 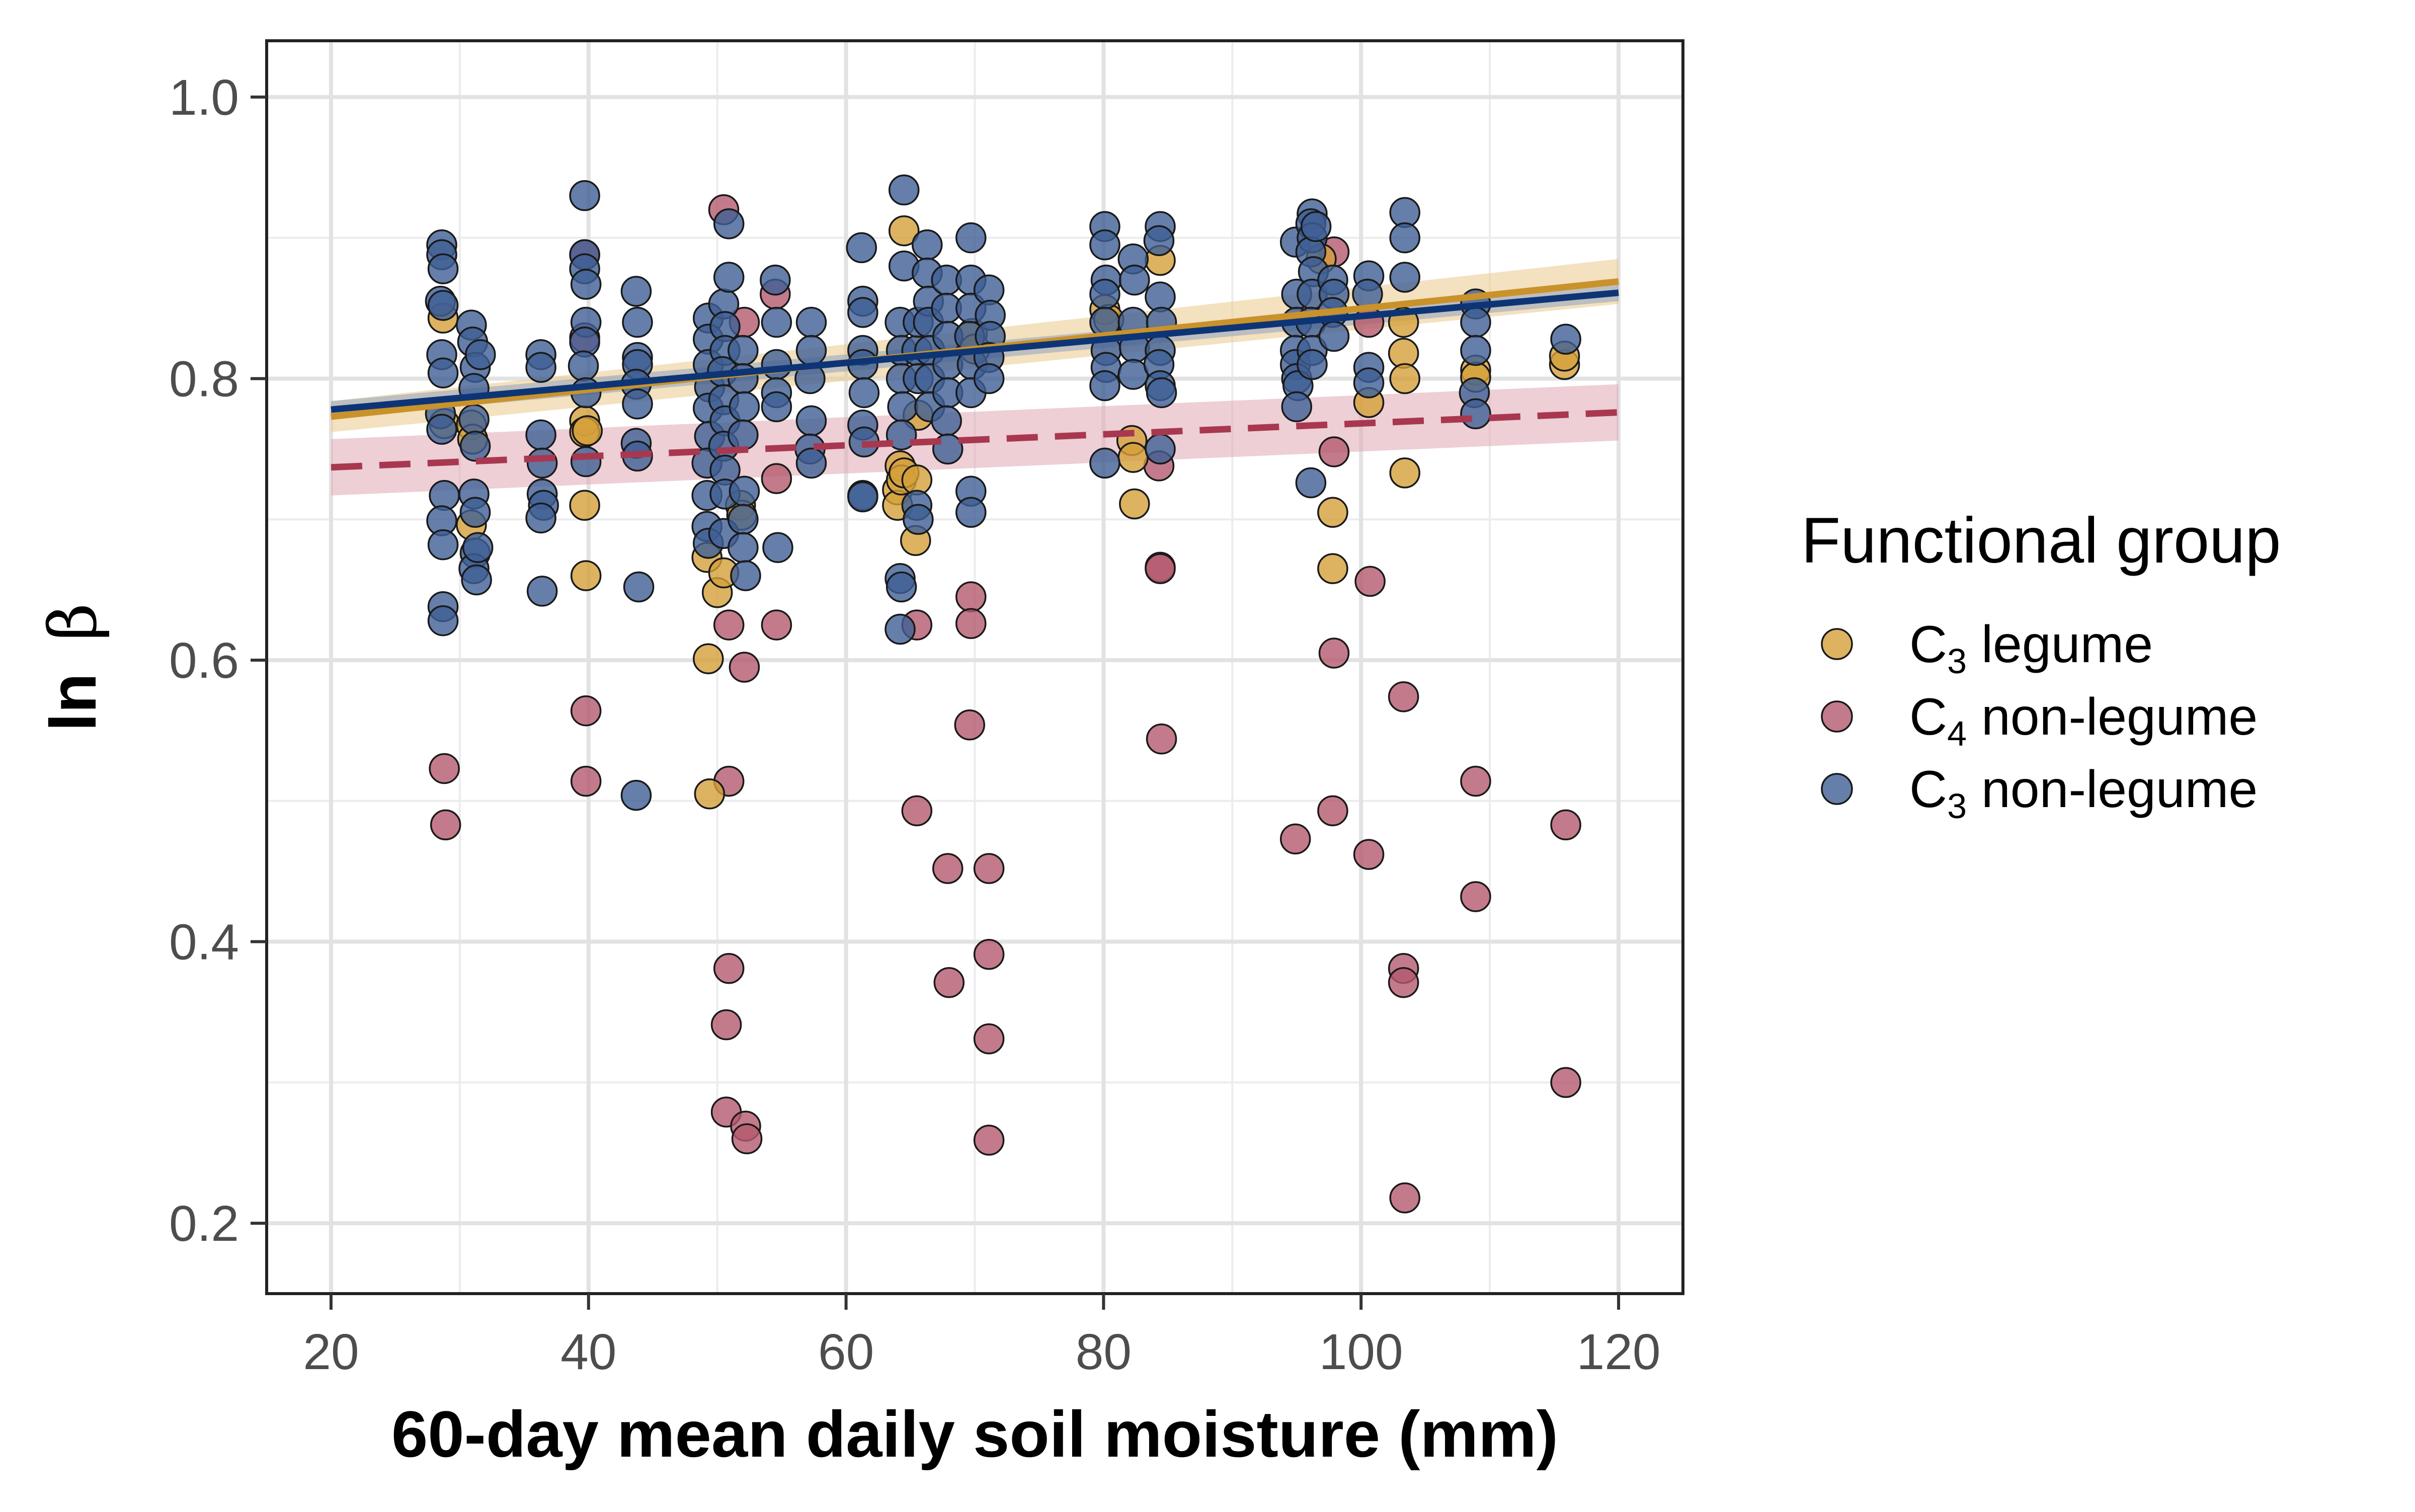 I want to click on x-tick-label: 60, so click(x=846, y=1352).